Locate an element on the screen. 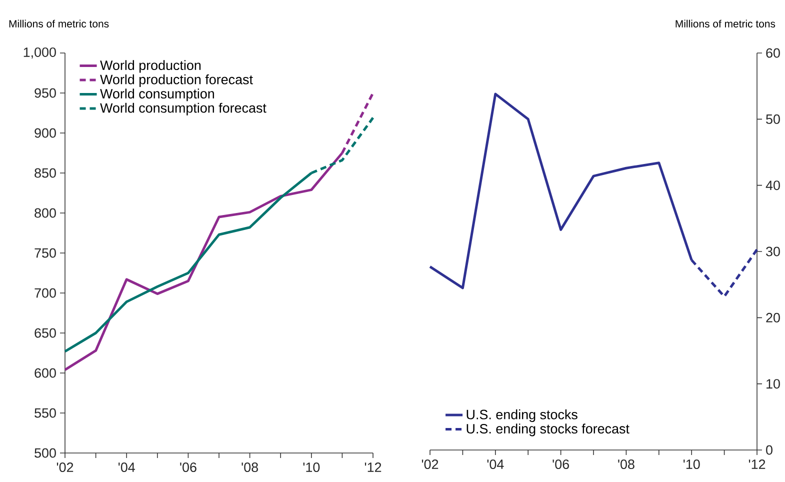  legend-label: U.S. ending stocks forecast is located at coordinates (548, 430).